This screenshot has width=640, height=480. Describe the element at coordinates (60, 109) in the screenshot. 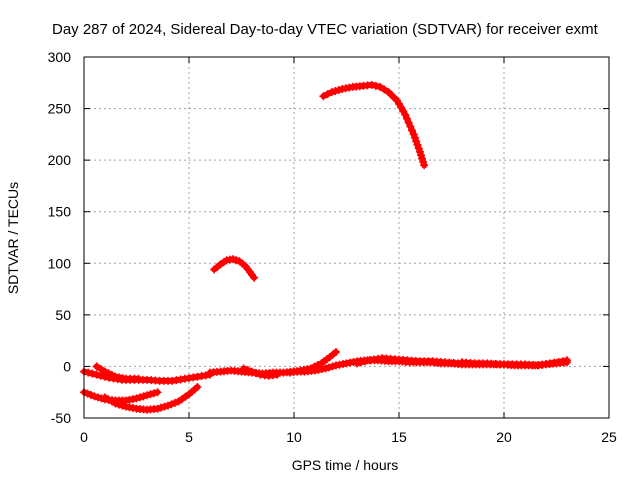

I see `y-tick-label: 250` at that location.